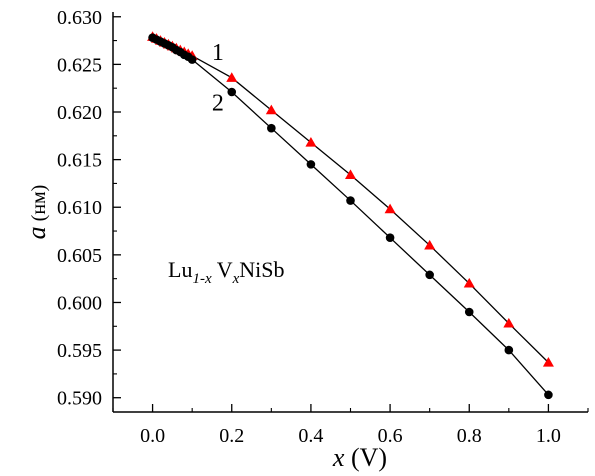 This screenshot has height=476, width=595. I want to click on series-labels: 12, so click(218, 78).